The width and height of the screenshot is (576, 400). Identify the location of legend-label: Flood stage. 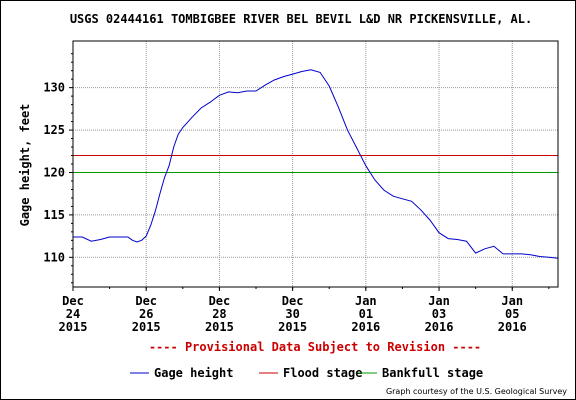
(322, 373).